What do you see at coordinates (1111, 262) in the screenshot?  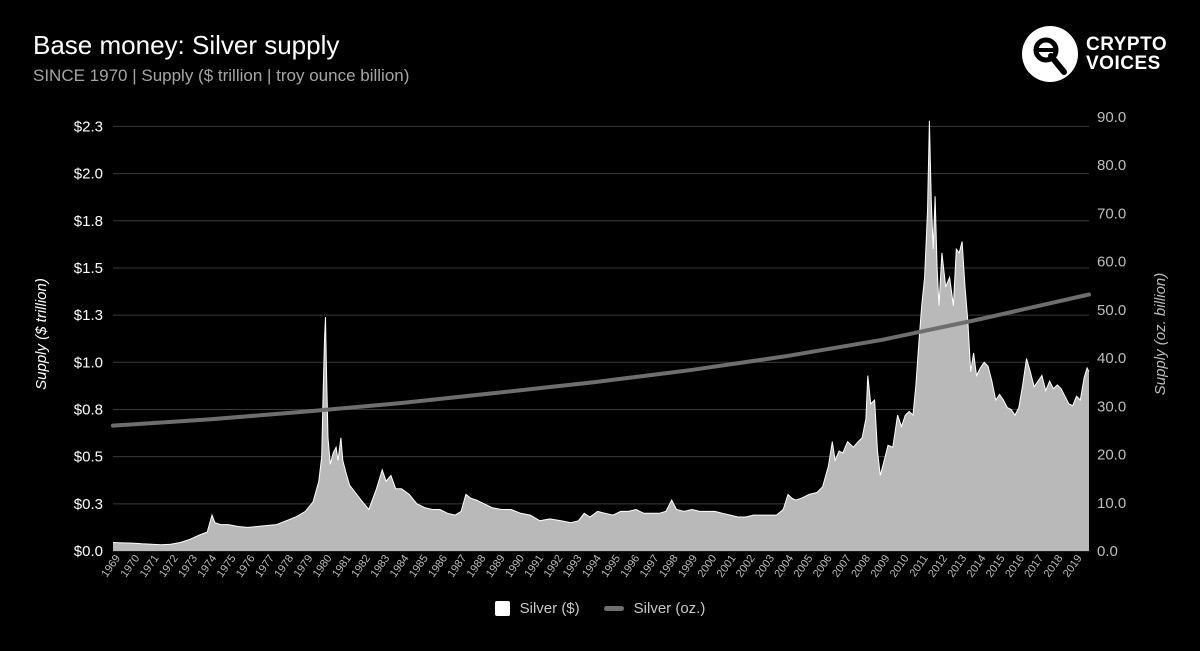 I see `y-right-tick-label: 60.0` at bounding box center [1111, 262].